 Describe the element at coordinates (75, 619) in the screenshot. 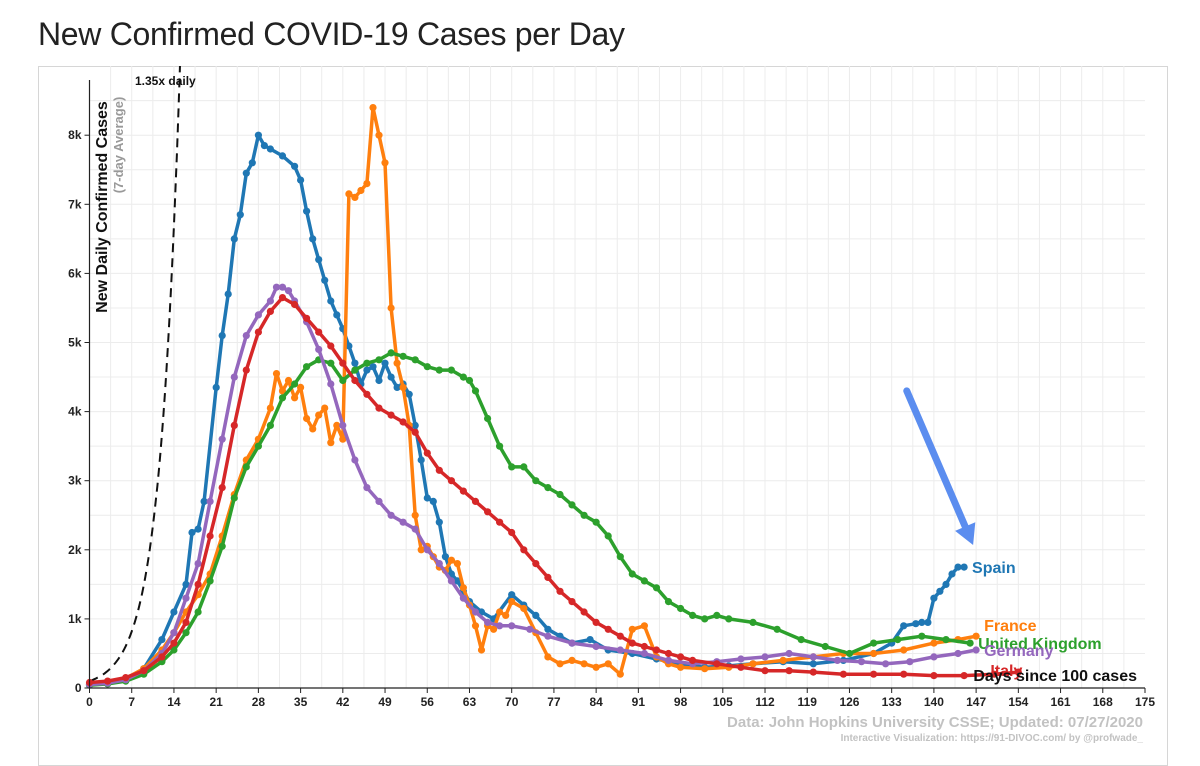

I see `y-tick-label: 1k` at that location.